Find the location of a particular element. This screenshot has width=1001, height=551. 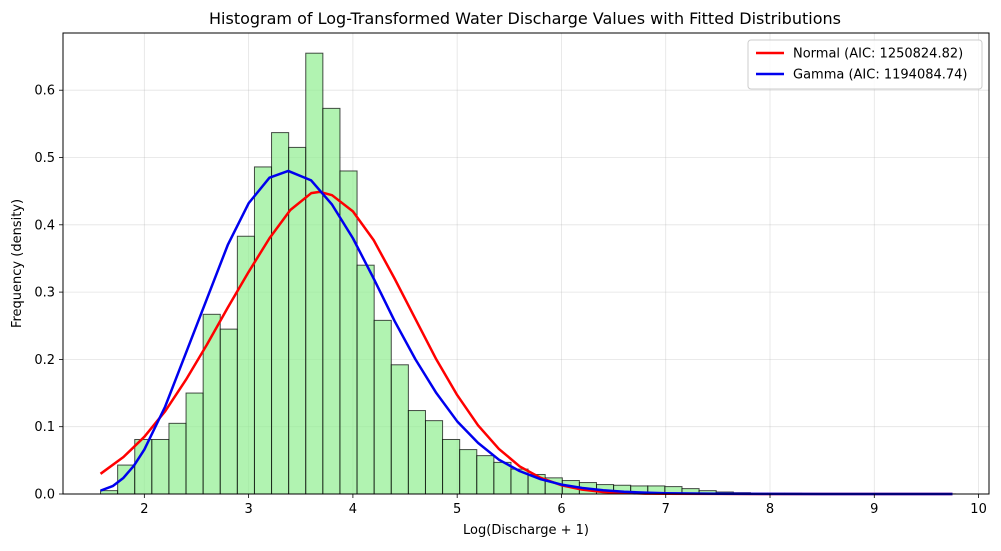

x-tick-label: 3 is located at coordinates (248, 509).